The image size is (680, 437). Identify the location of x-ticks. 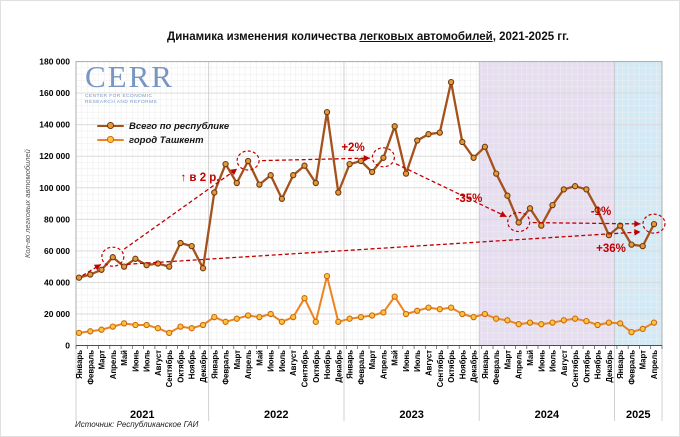
(369, 347).